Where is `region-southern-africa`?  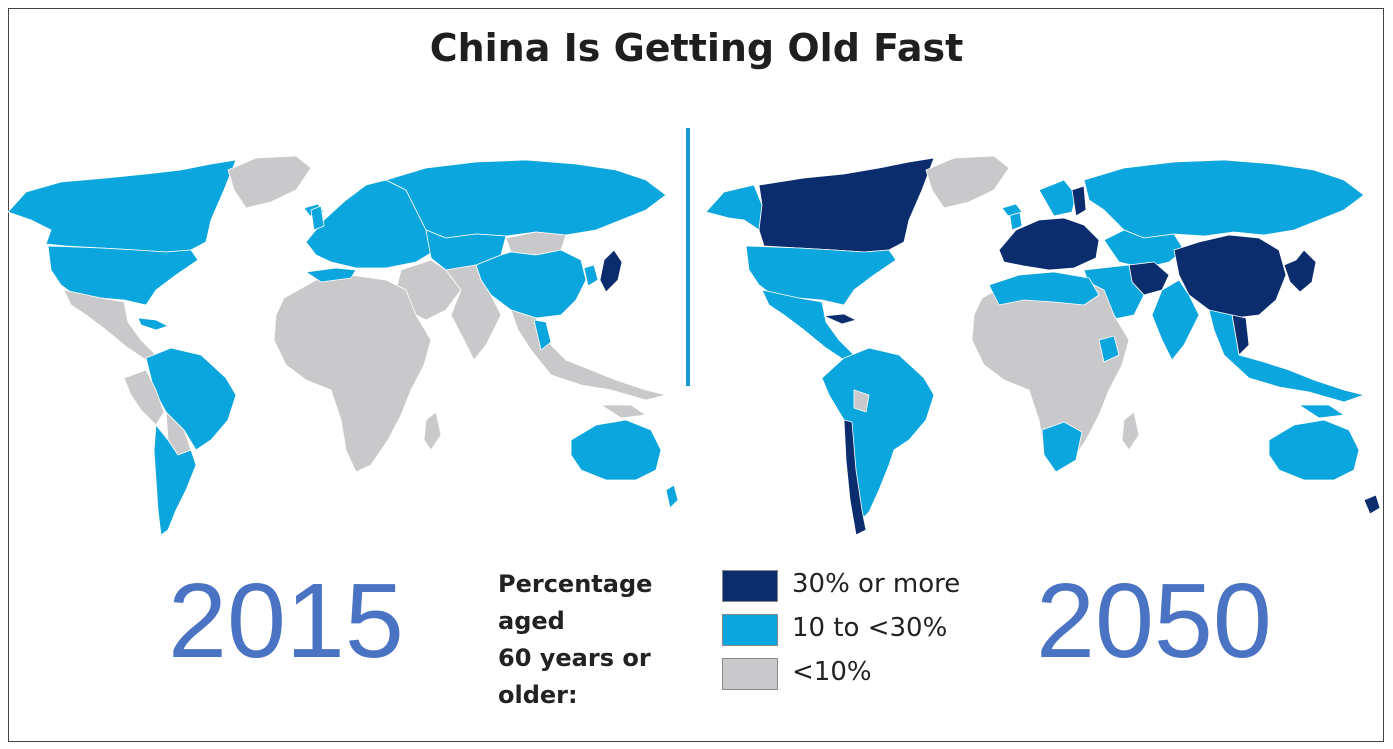 region-southern-africa is located at coordinates (1062, 447).